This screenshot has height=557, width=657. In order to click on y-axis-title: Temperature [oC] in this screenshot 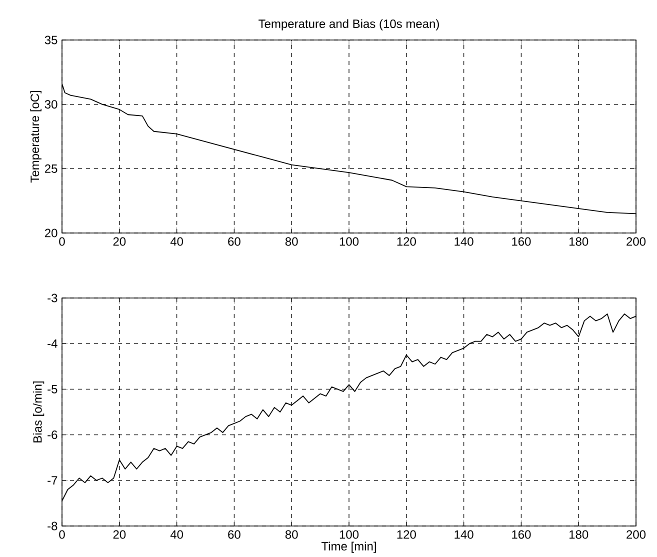, I will do `click(36, 137)`.